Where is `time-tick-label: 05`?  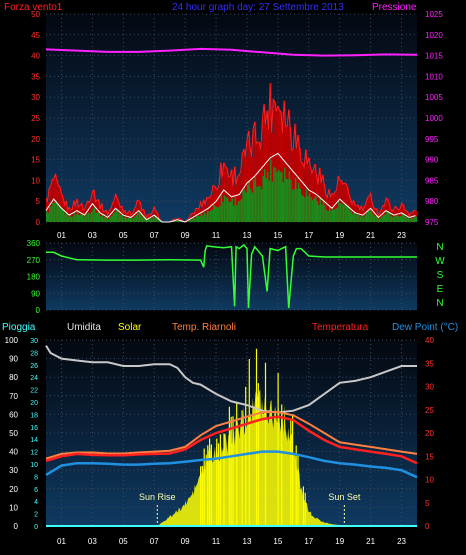
time-tick-label: 05 is located at coordinates (123, 235).